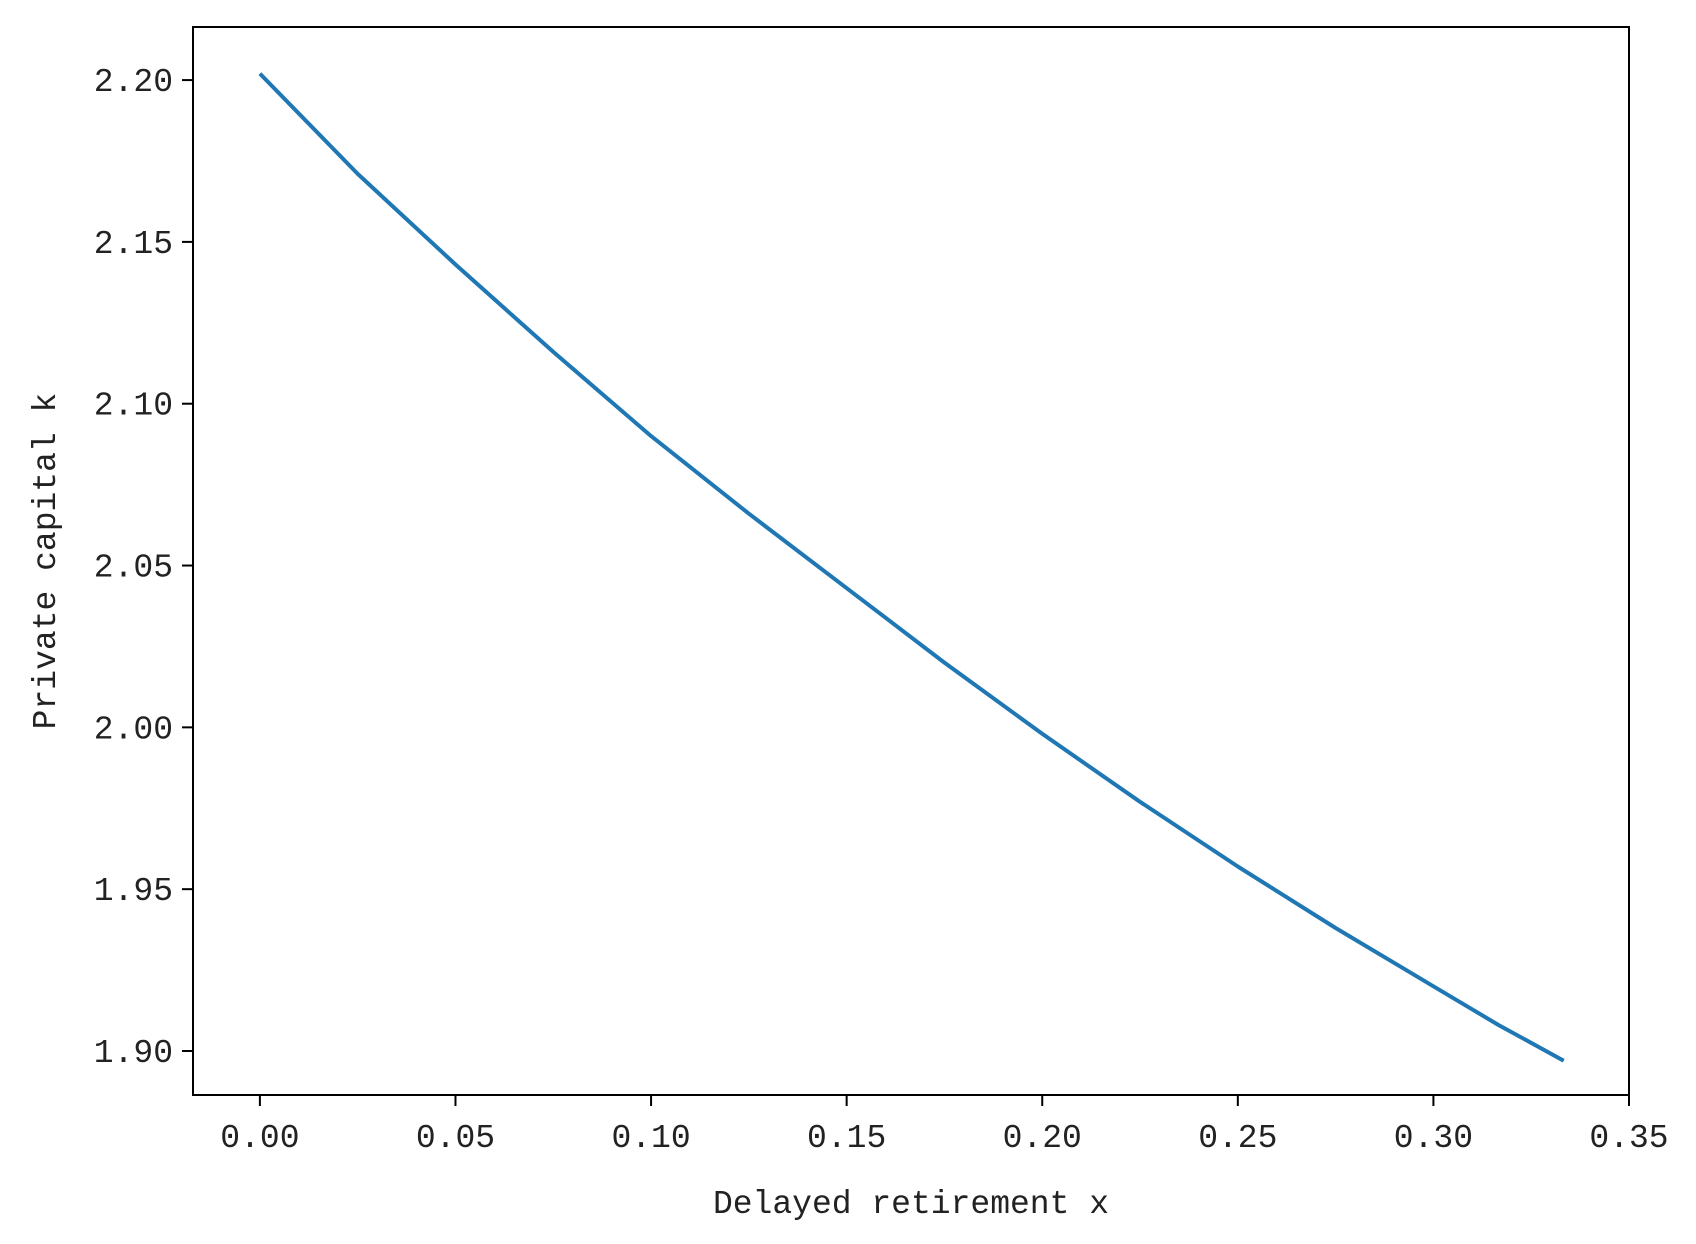 The image size is (1696, 1244). What do you see at coordinates (259, 1138) in the screenshot?
I see `x-tick-label: 0.00` at bounding box center [259, 1138].